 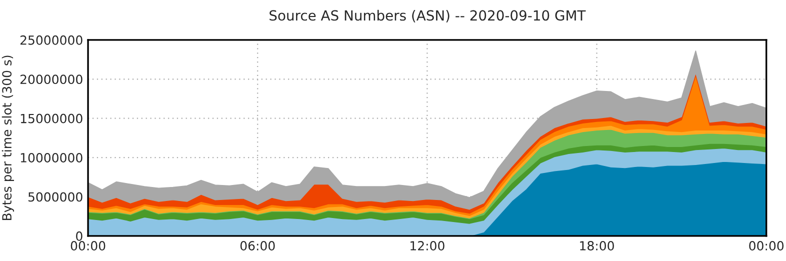 What do you see at coordinates (597, 245) in the screenshot?
I see `x-tick-label: 18:00` at bounding box center [597, 245].